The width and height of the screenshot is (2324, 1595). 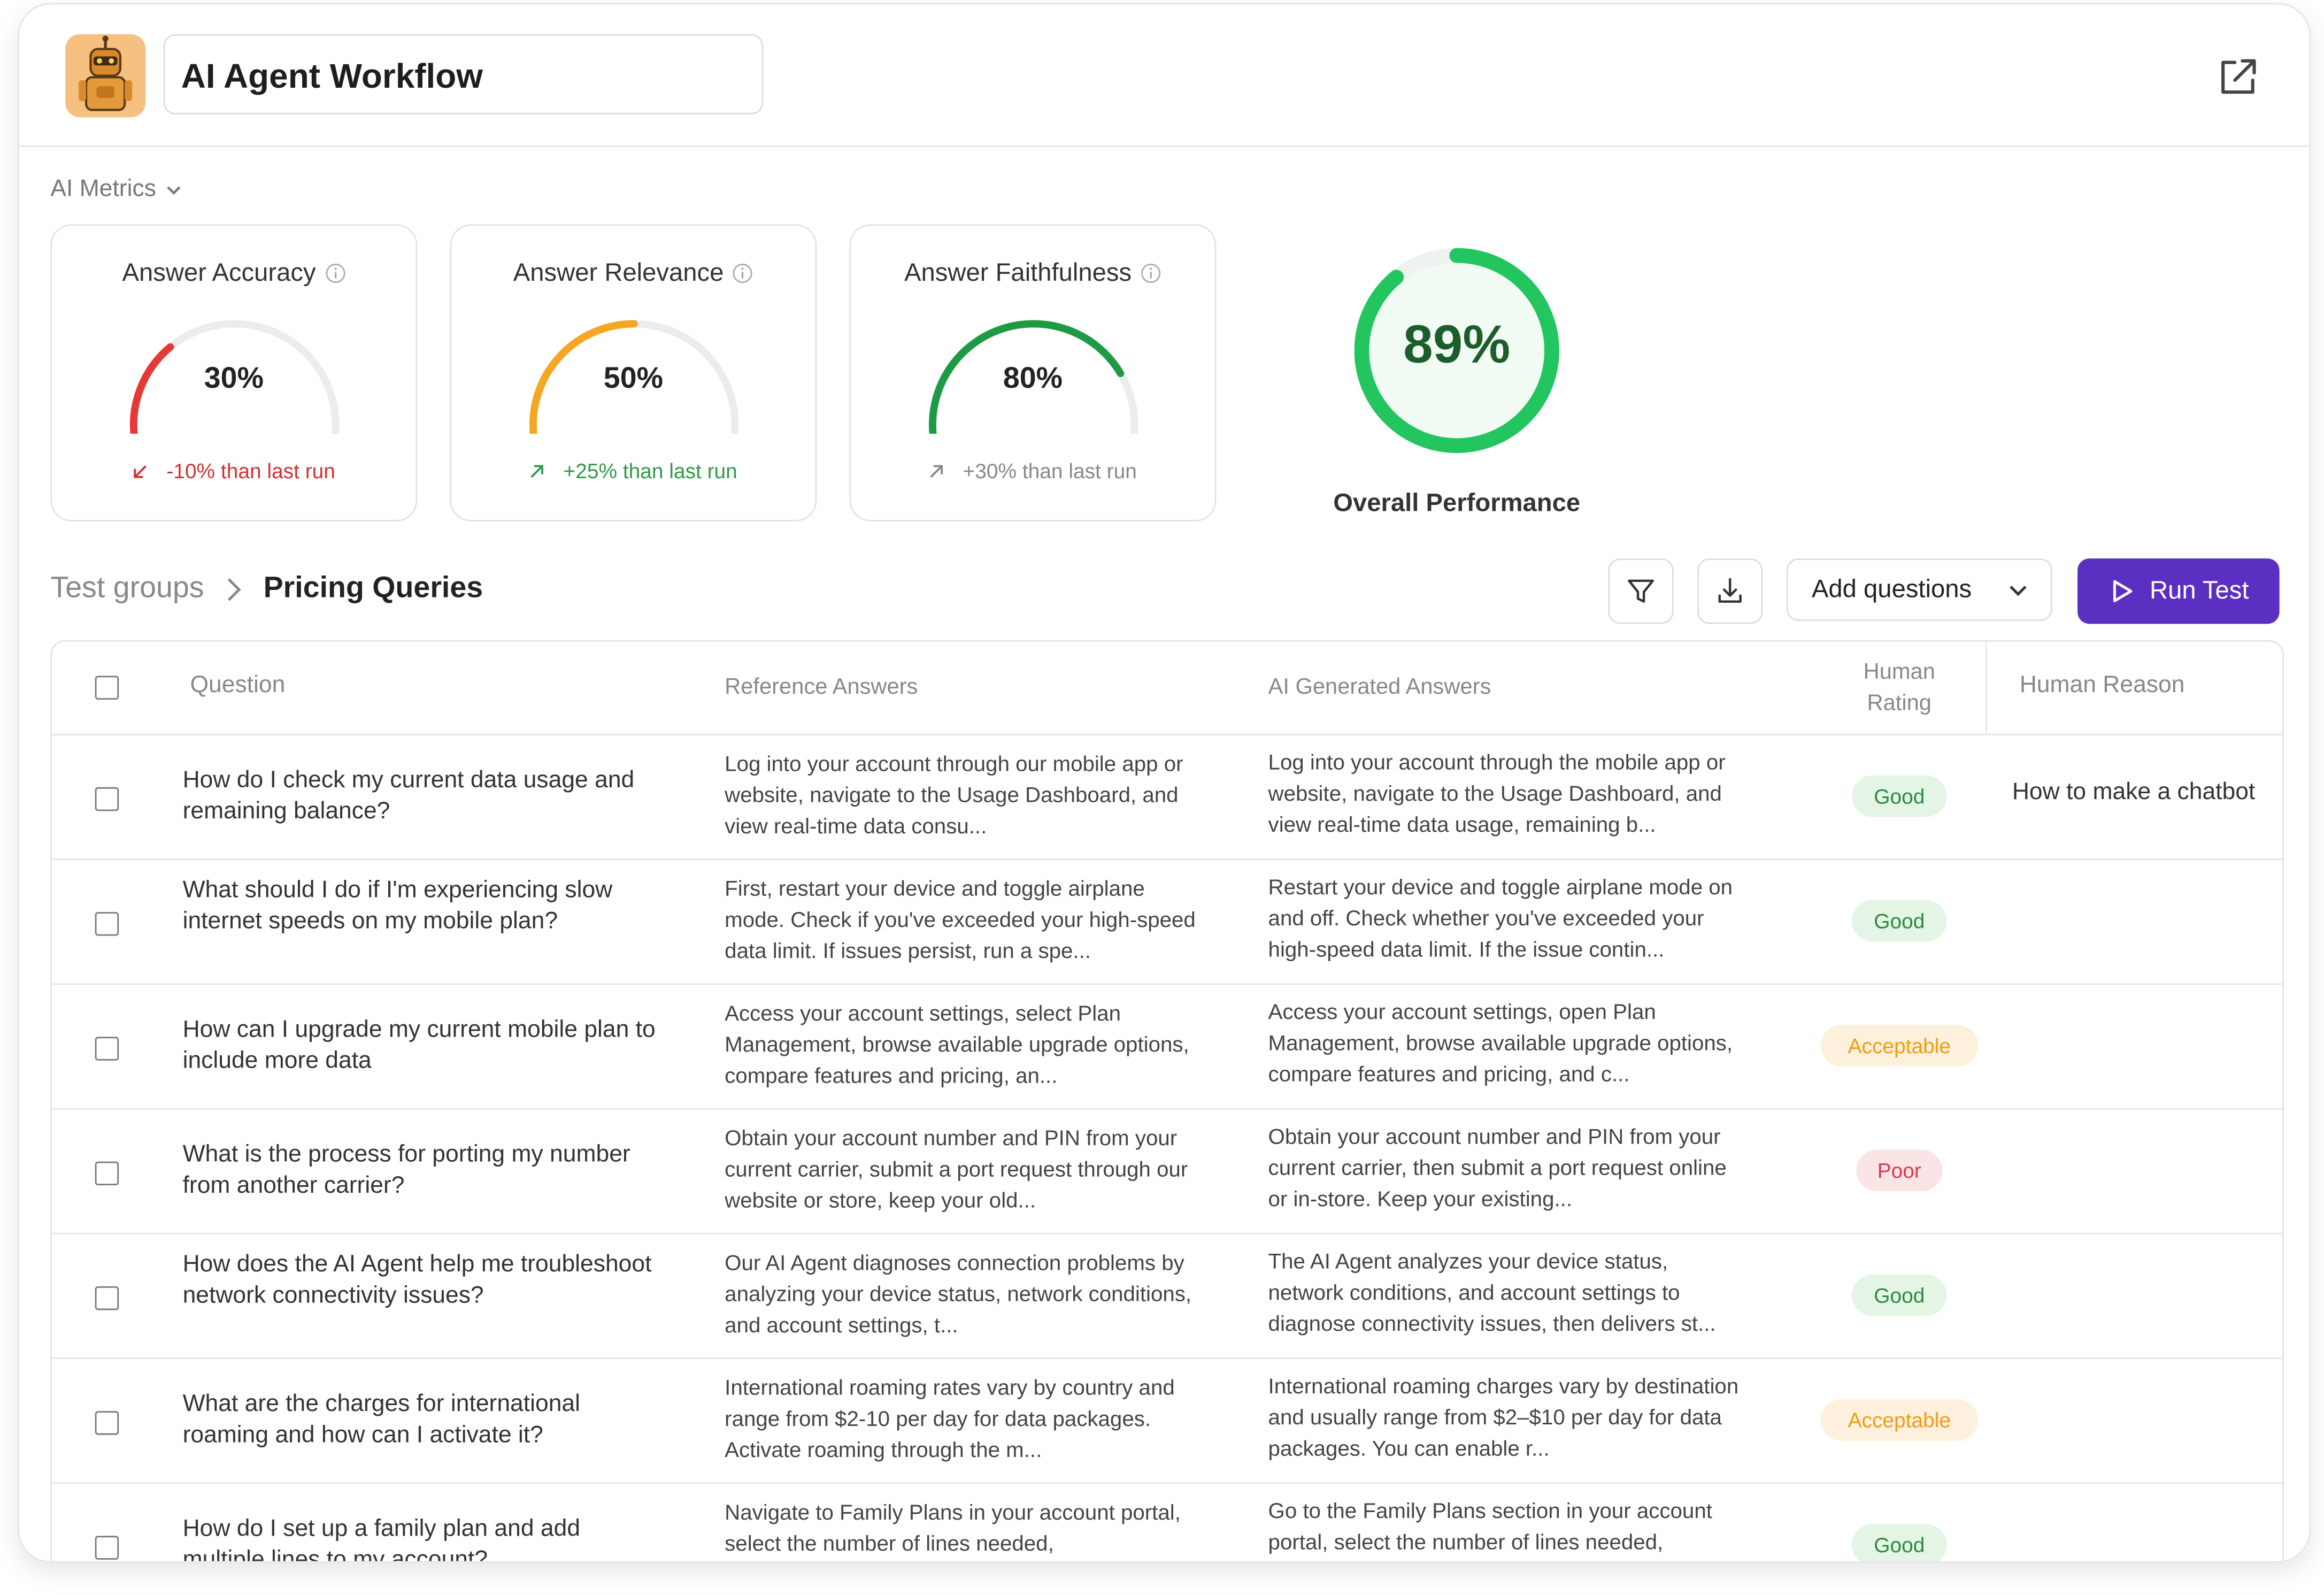 What do you see at coordinates (1032, 471) in the screenshot?
I see `metric-delta: +30% than last run` at bounding box center [1032, 471].